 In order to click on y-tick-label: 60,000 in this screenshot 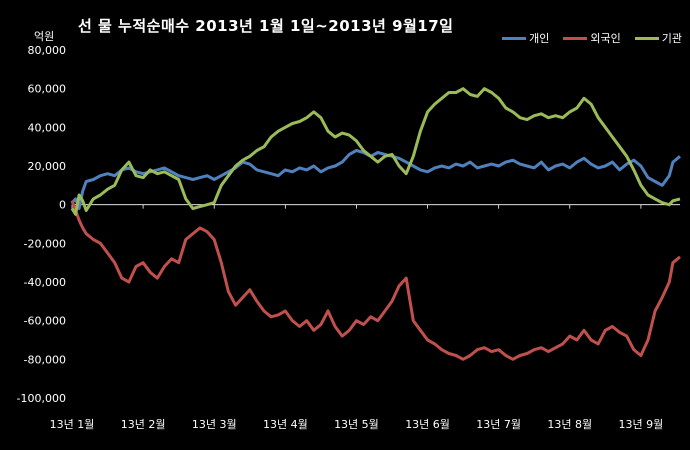, I will do `click(47, 89)`.